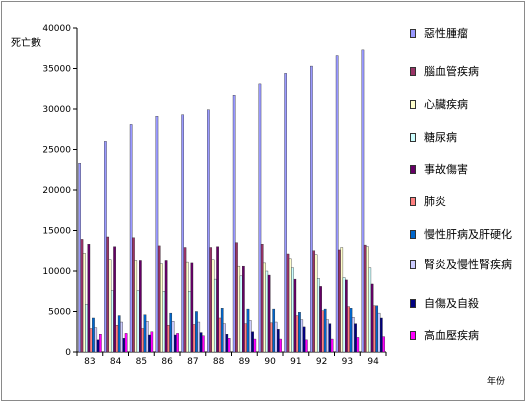 The width and height of the screenshot is (528, 404). I want to click on legend-label: 自傷及自殺, so click(451, 303).